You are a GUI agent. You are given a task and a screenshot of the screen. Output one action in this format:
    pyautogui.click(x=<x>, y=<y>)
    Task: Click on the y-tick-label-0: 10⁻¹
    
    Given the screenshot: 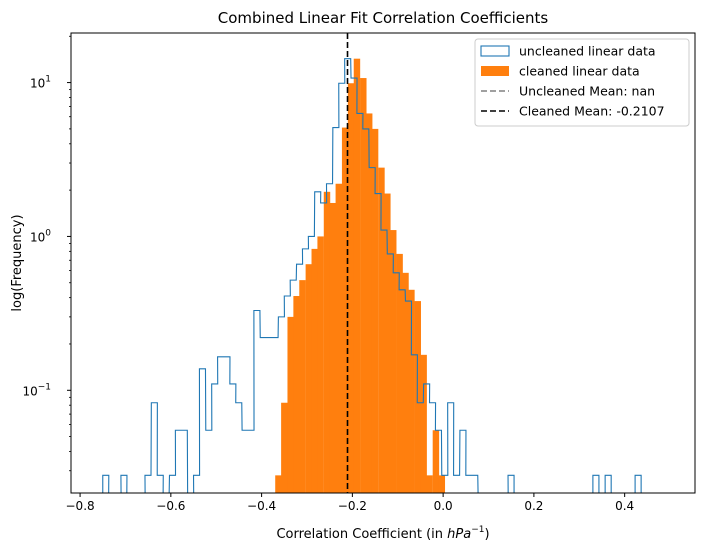 What is the action you would take?
    pyautogui.click(x=36, y=390)
    